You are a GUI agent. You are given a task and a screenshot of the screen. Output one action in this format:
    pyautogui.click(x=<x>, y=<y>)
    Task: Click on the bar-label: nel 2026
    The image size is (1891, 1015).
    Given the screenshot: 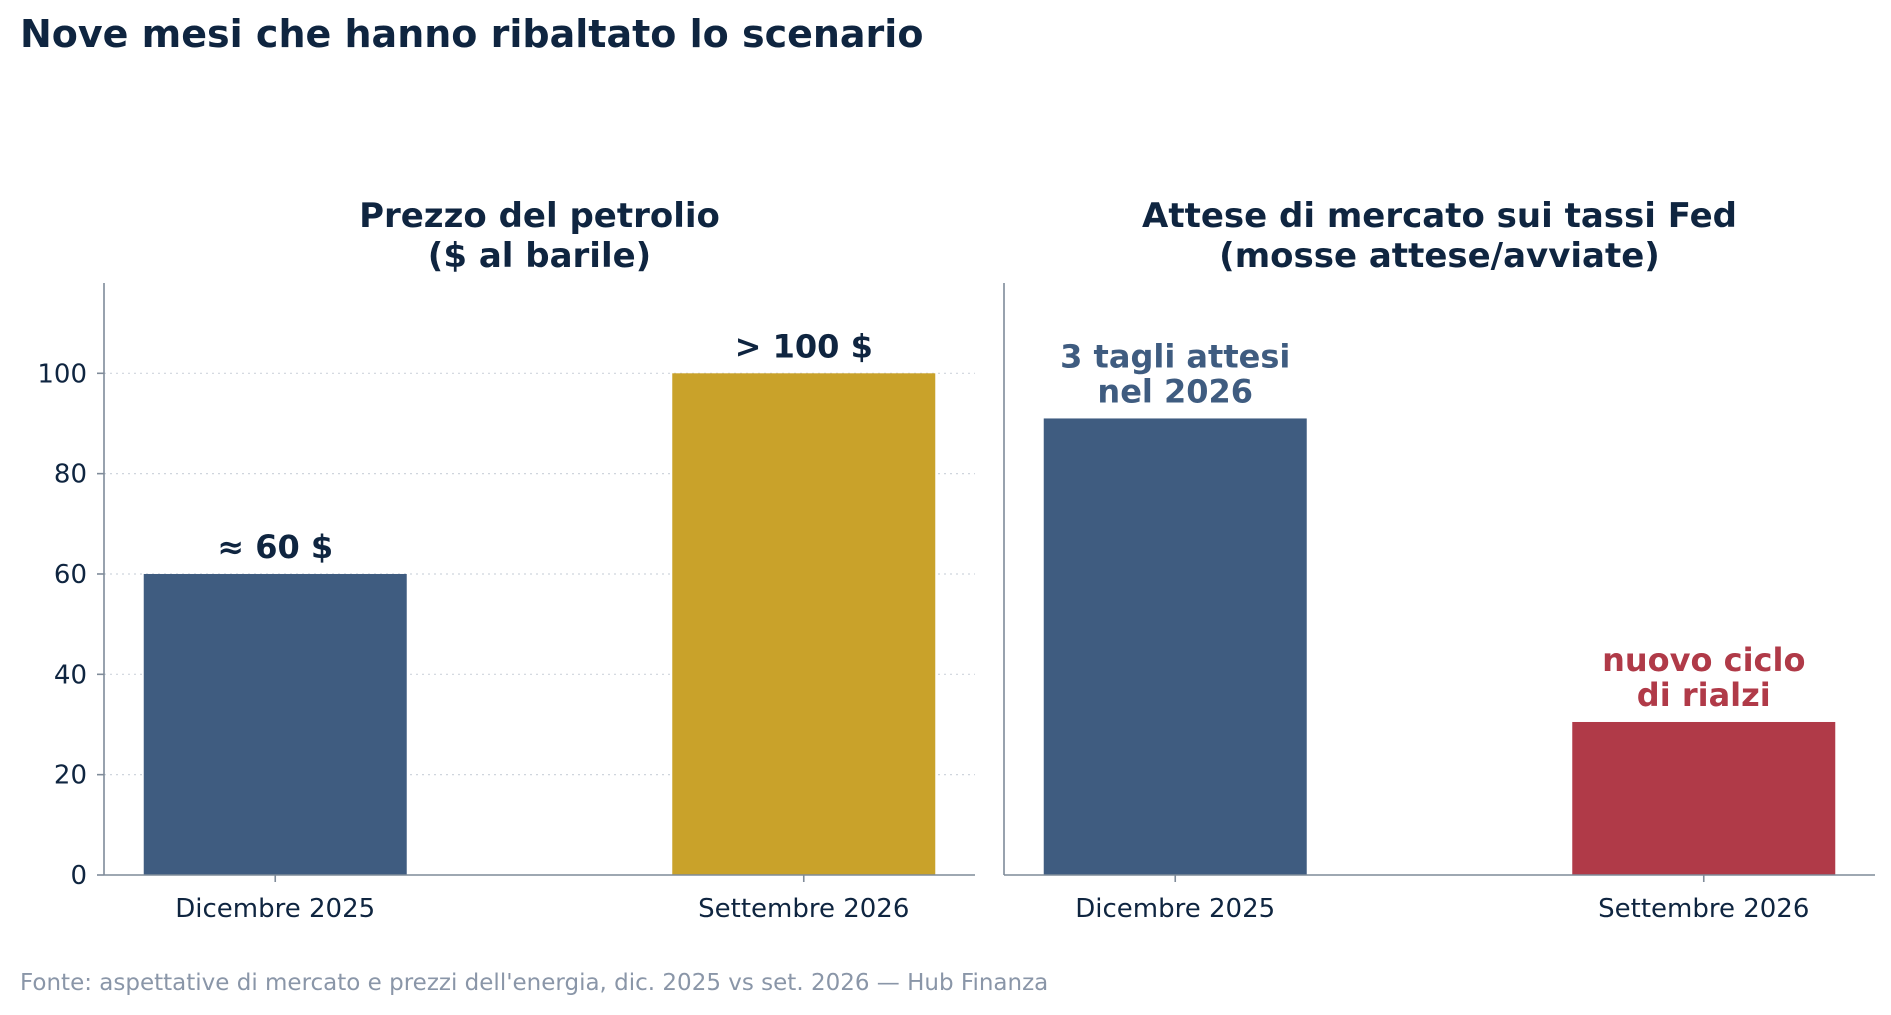 What is the action you would take?
    pyautogui.click(x=1175, y=391)
    